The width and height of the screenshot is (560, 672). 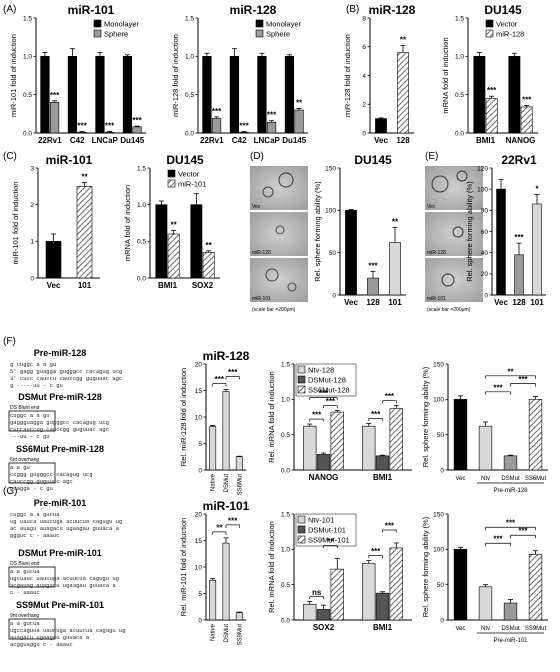 I want to click on chart-title: miR-101, so click(x=91, y=10).